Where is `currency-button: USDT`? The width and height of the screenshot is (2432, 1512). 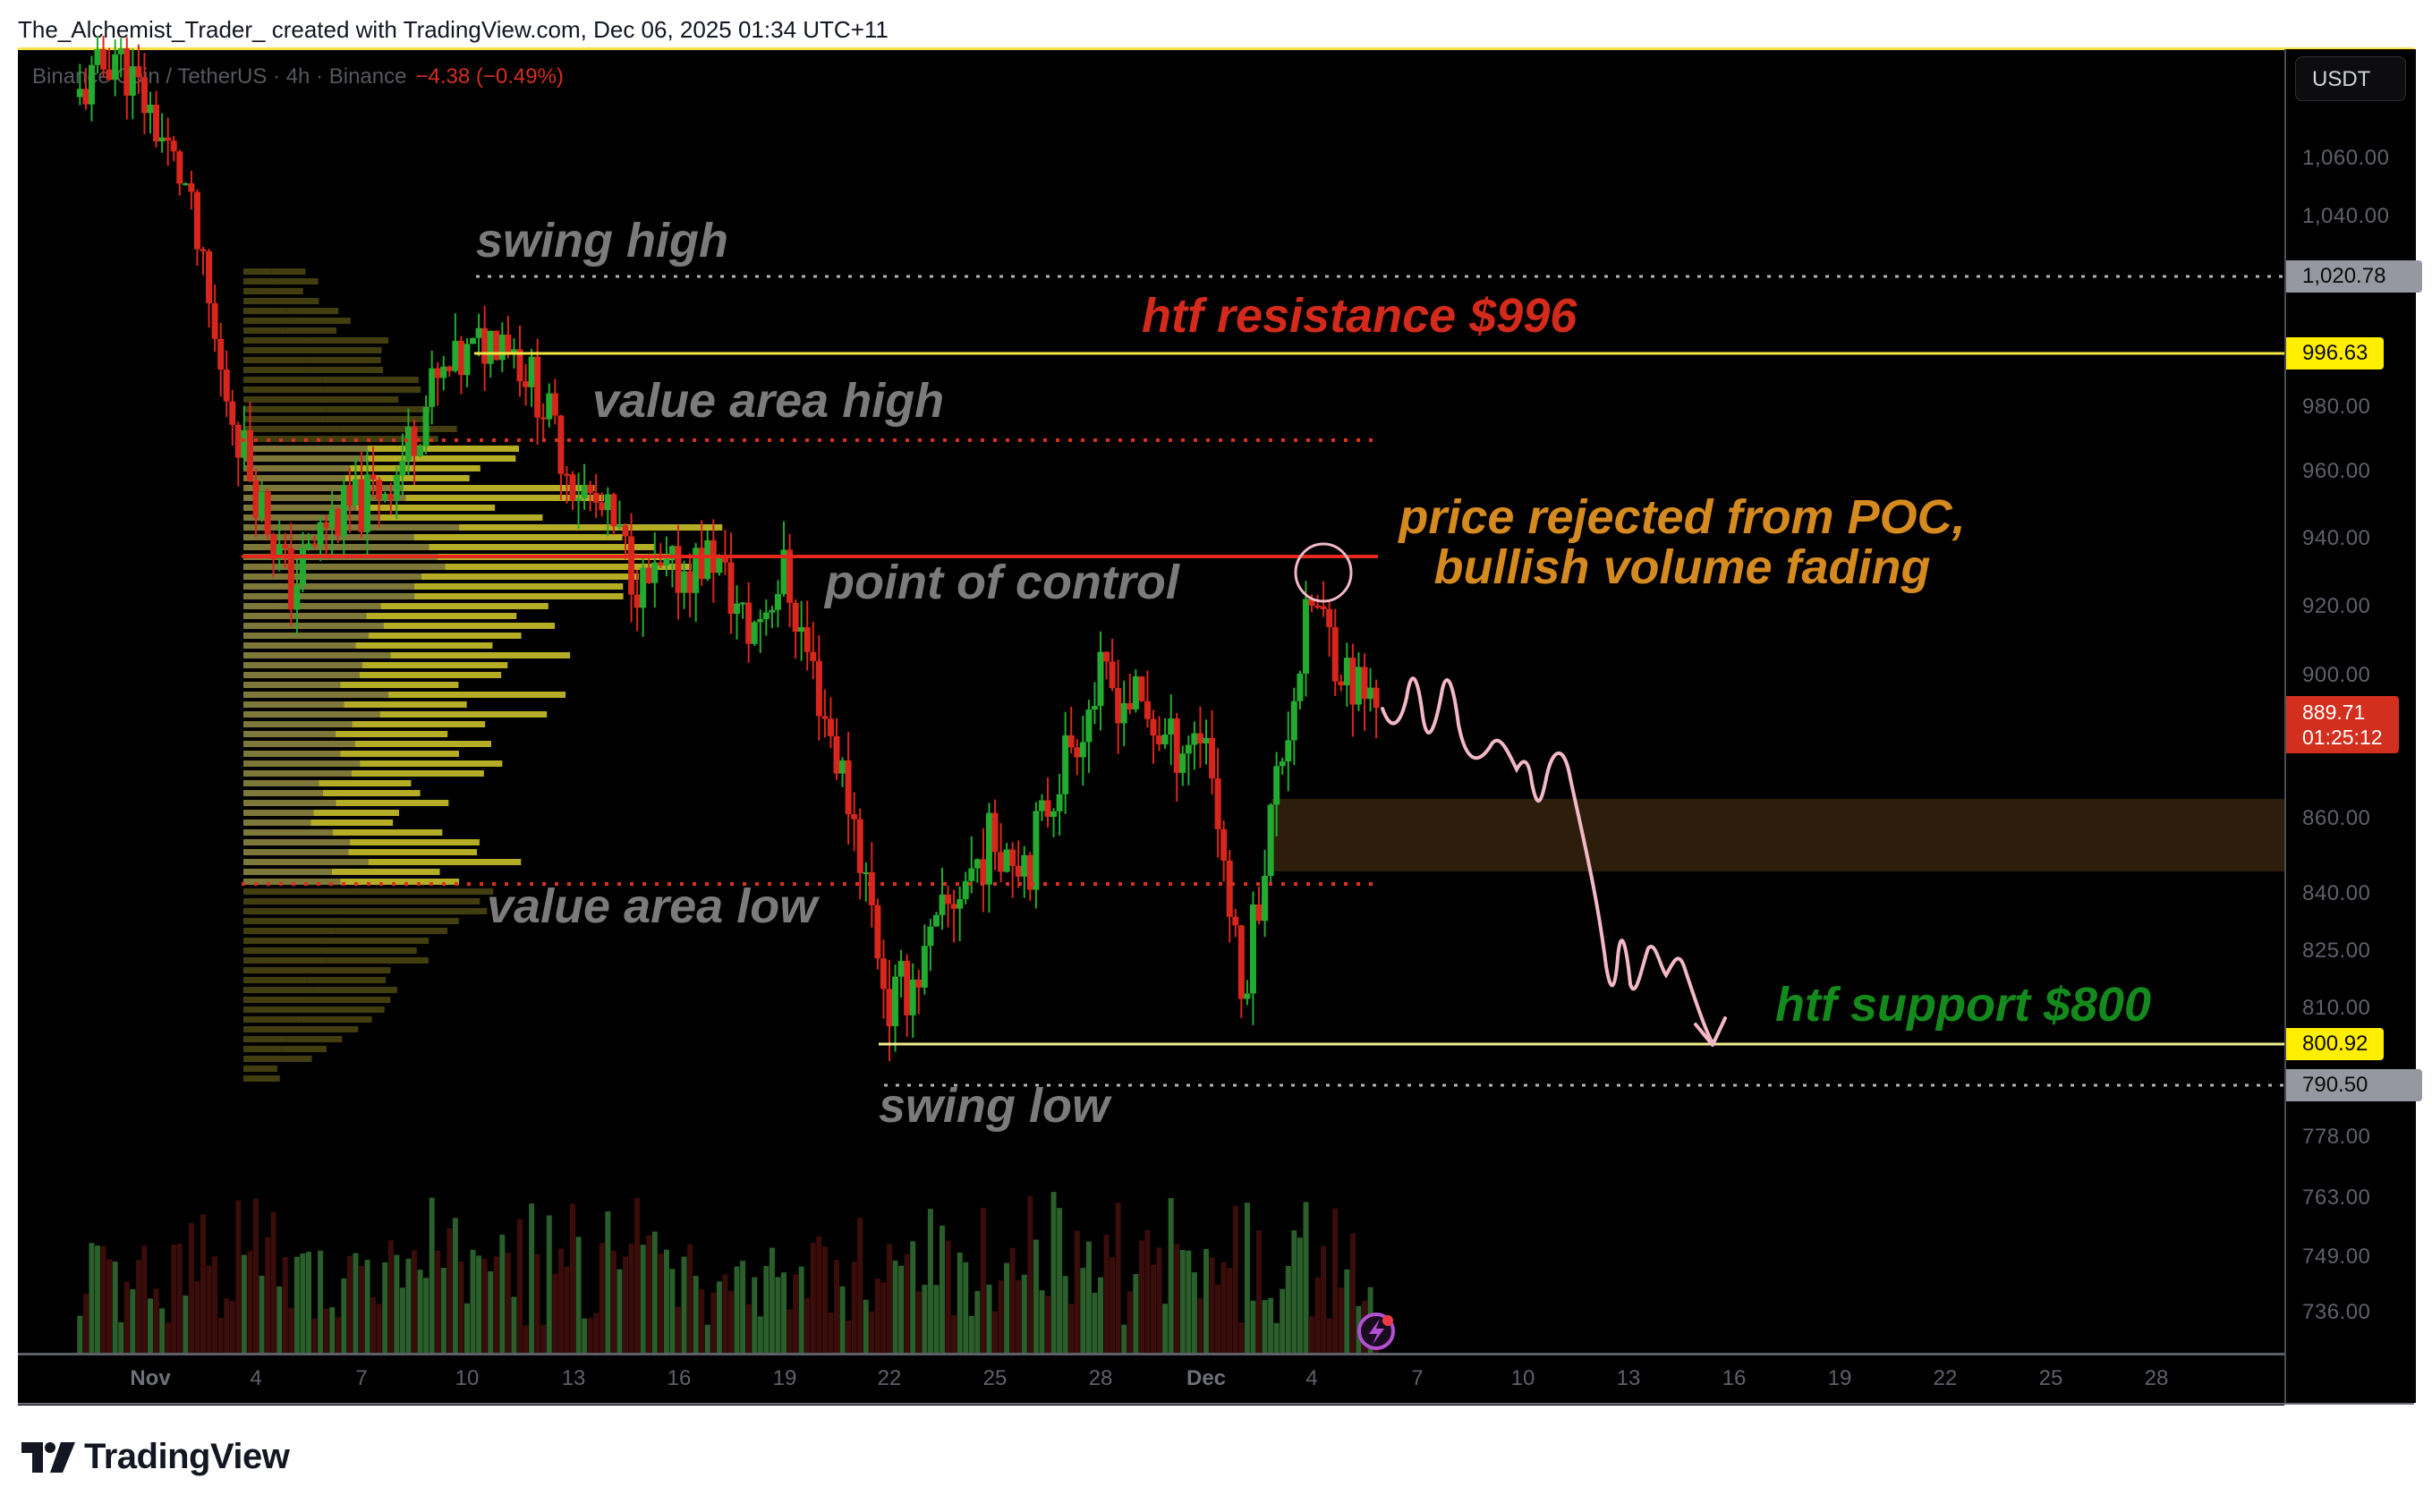 currency-button: USDT is located at coordinates (2350, 78).